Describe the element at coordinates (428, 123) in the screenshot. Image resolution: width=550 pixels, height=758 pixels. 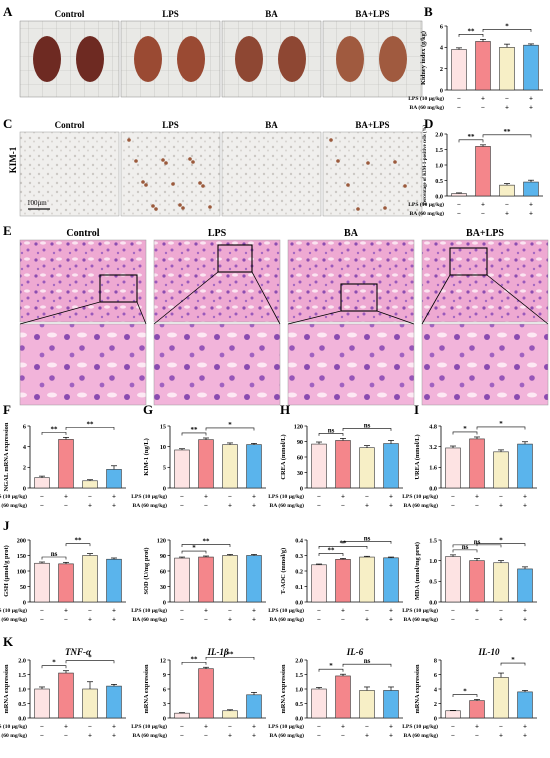
I see `panel-letter-d: D` at that location.